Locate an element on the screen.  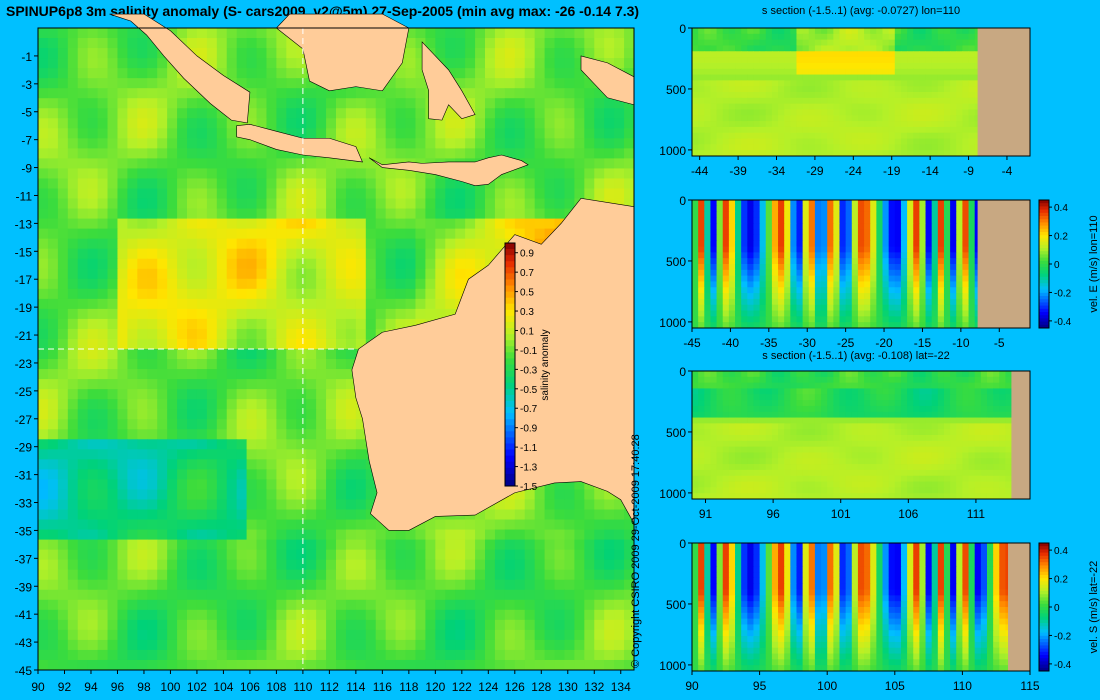
map-x-tick-label: 100 is located at coordinates (170, 687).